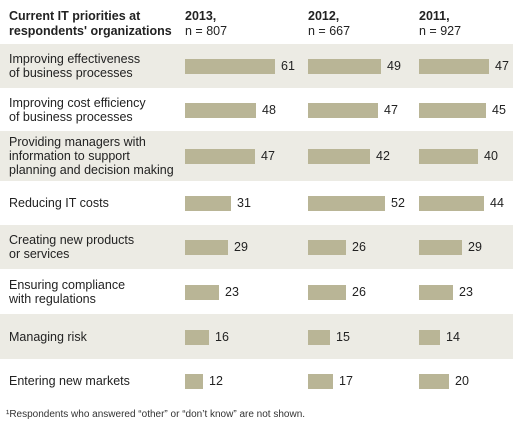 The image size is (520, 430). Describe the element at coordinates (59, 203) in the screenshot. I see `category-label: Reducing IT costs` at that location.